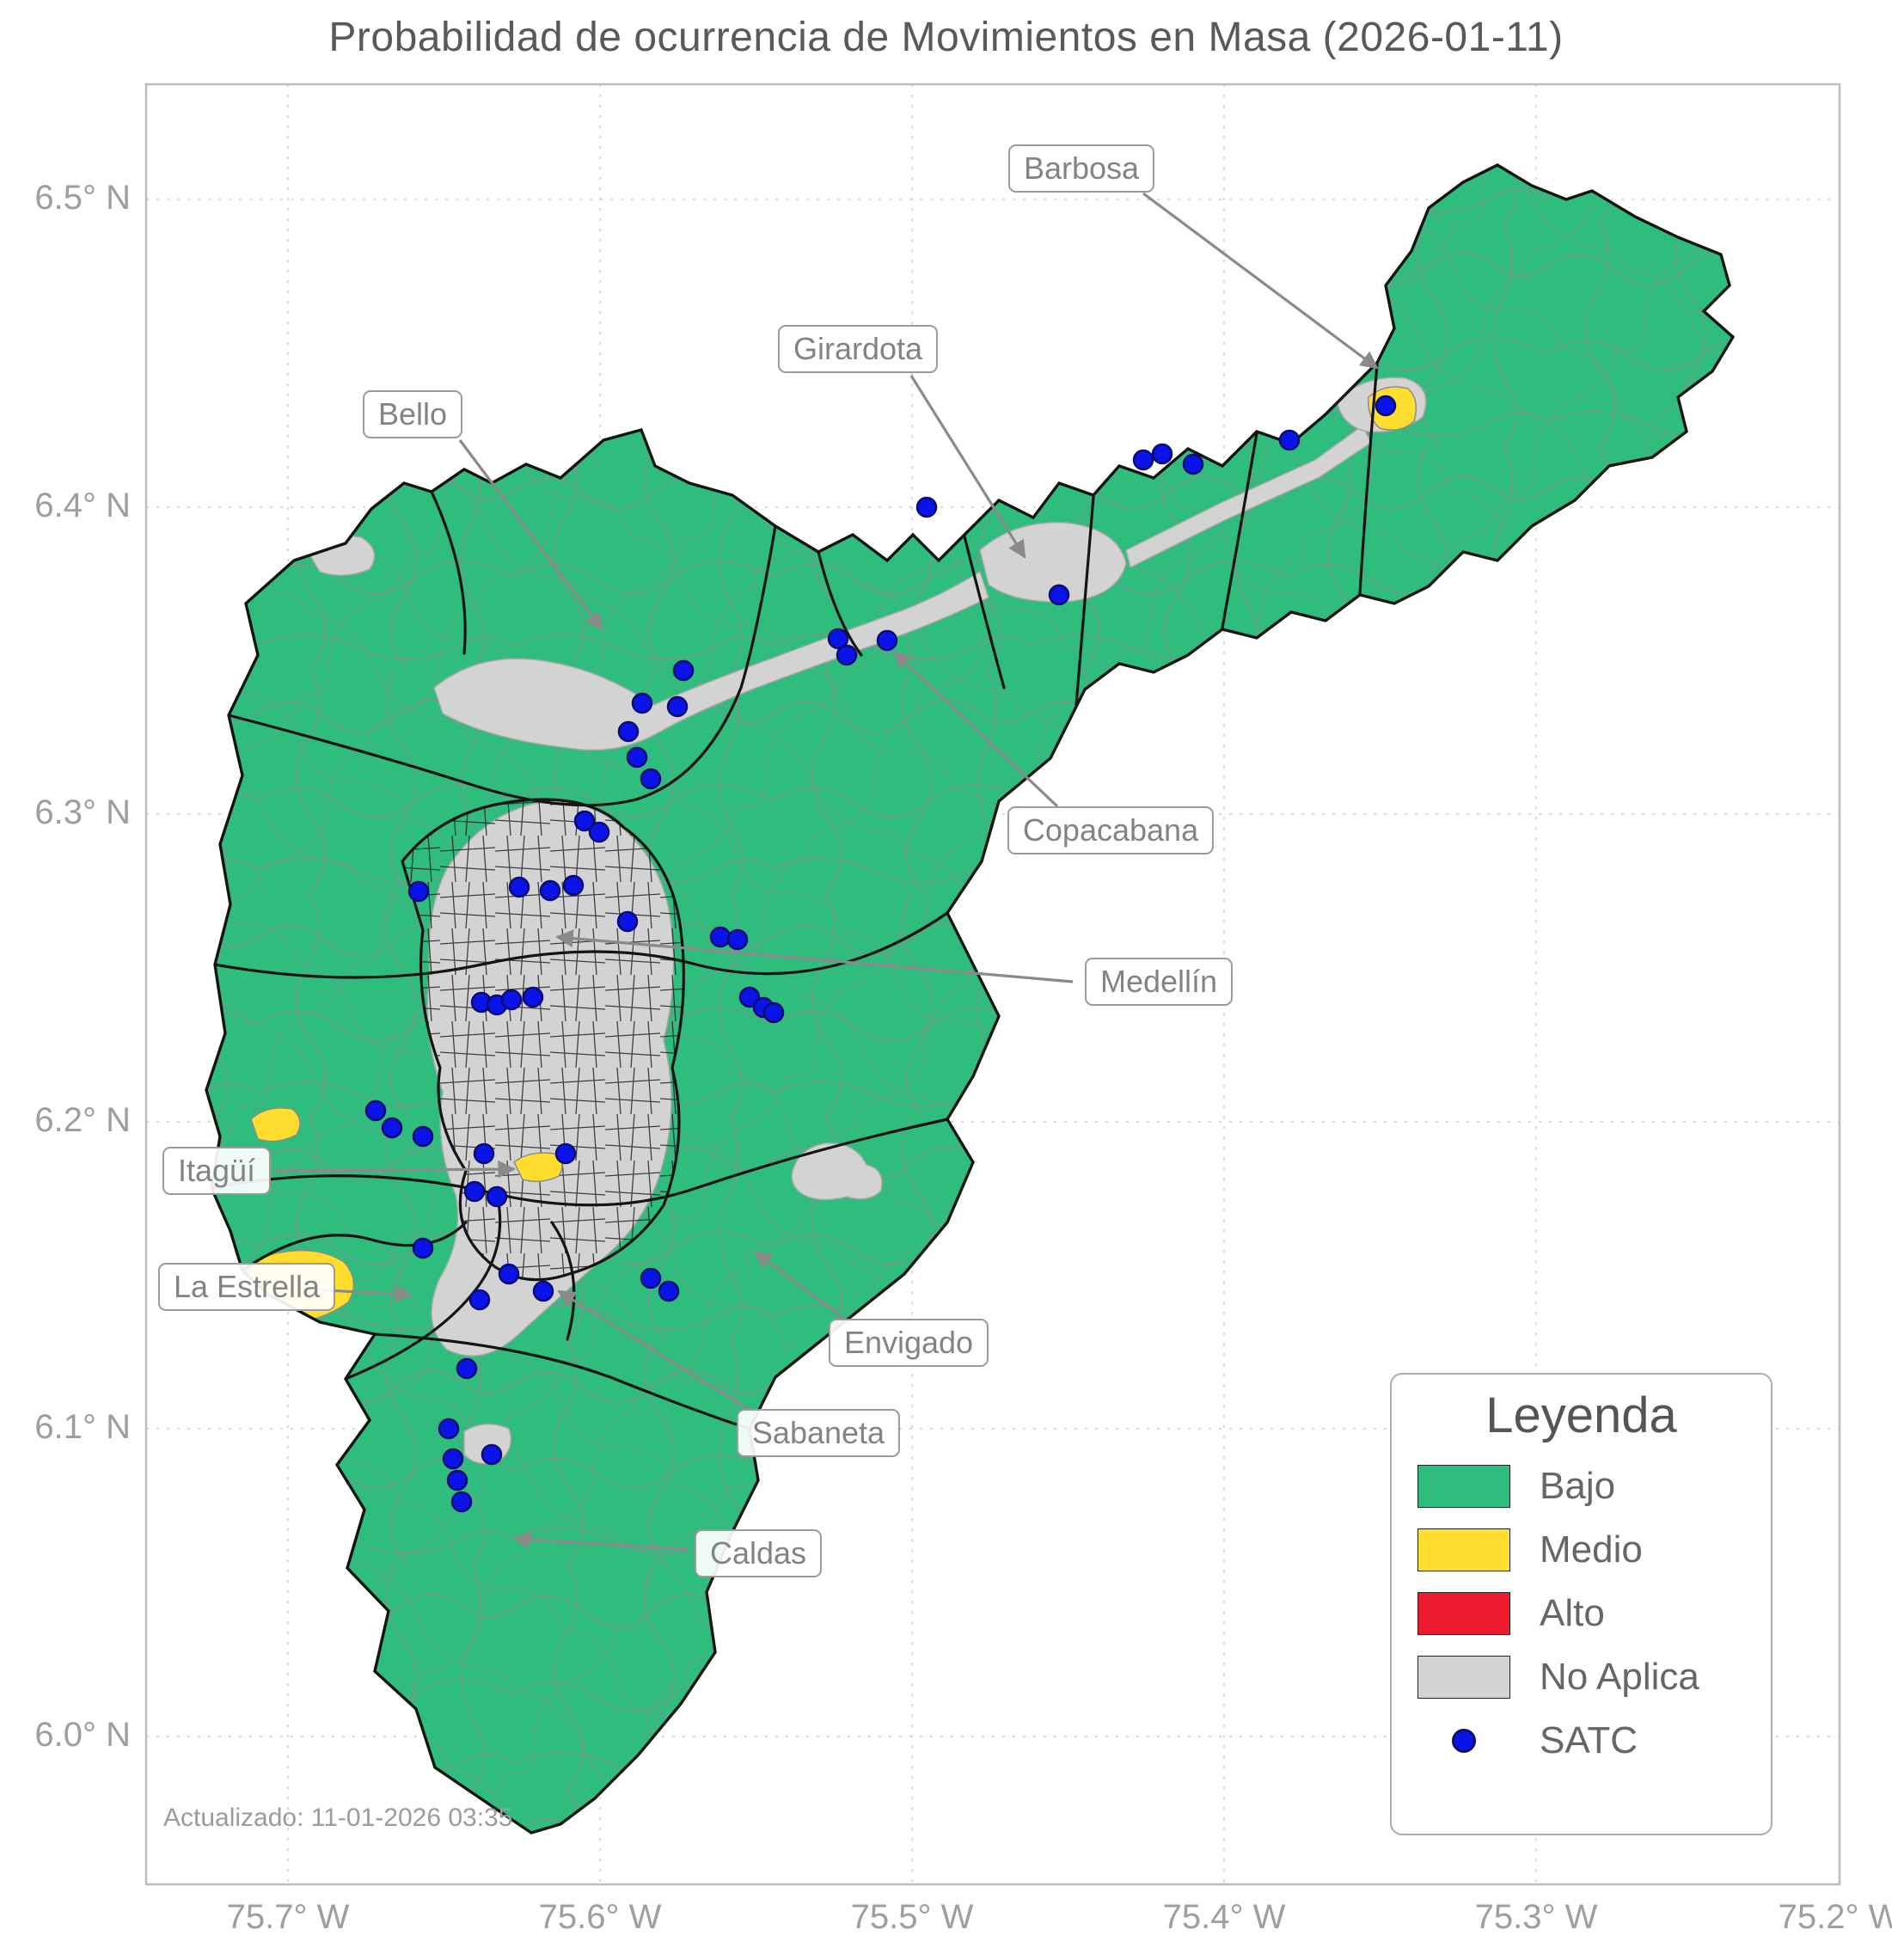 The height and width of the screenshot is (1960, 1892). I want to click on xtick-75-2: 75.2° W, so click(1835, 1917).